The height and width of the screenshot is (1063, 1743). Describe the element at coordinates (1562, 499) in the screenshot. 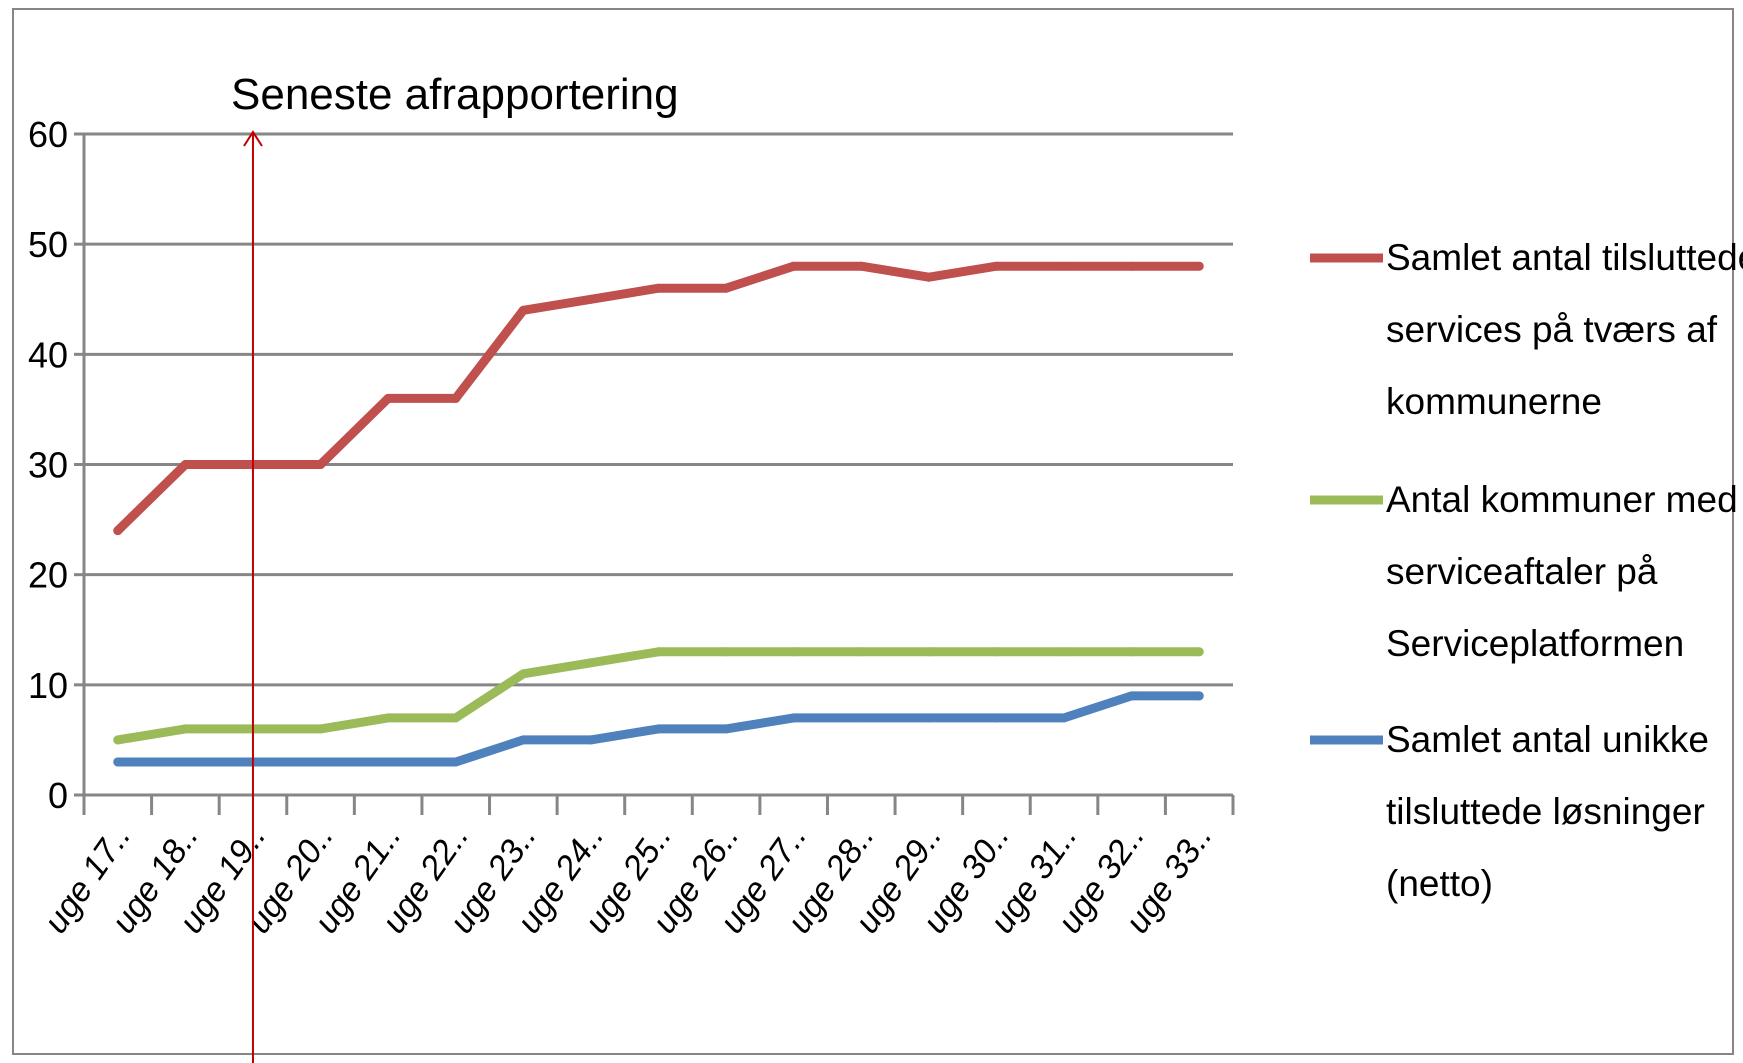

I see `legend-label: Antal kommuner med` at that location.